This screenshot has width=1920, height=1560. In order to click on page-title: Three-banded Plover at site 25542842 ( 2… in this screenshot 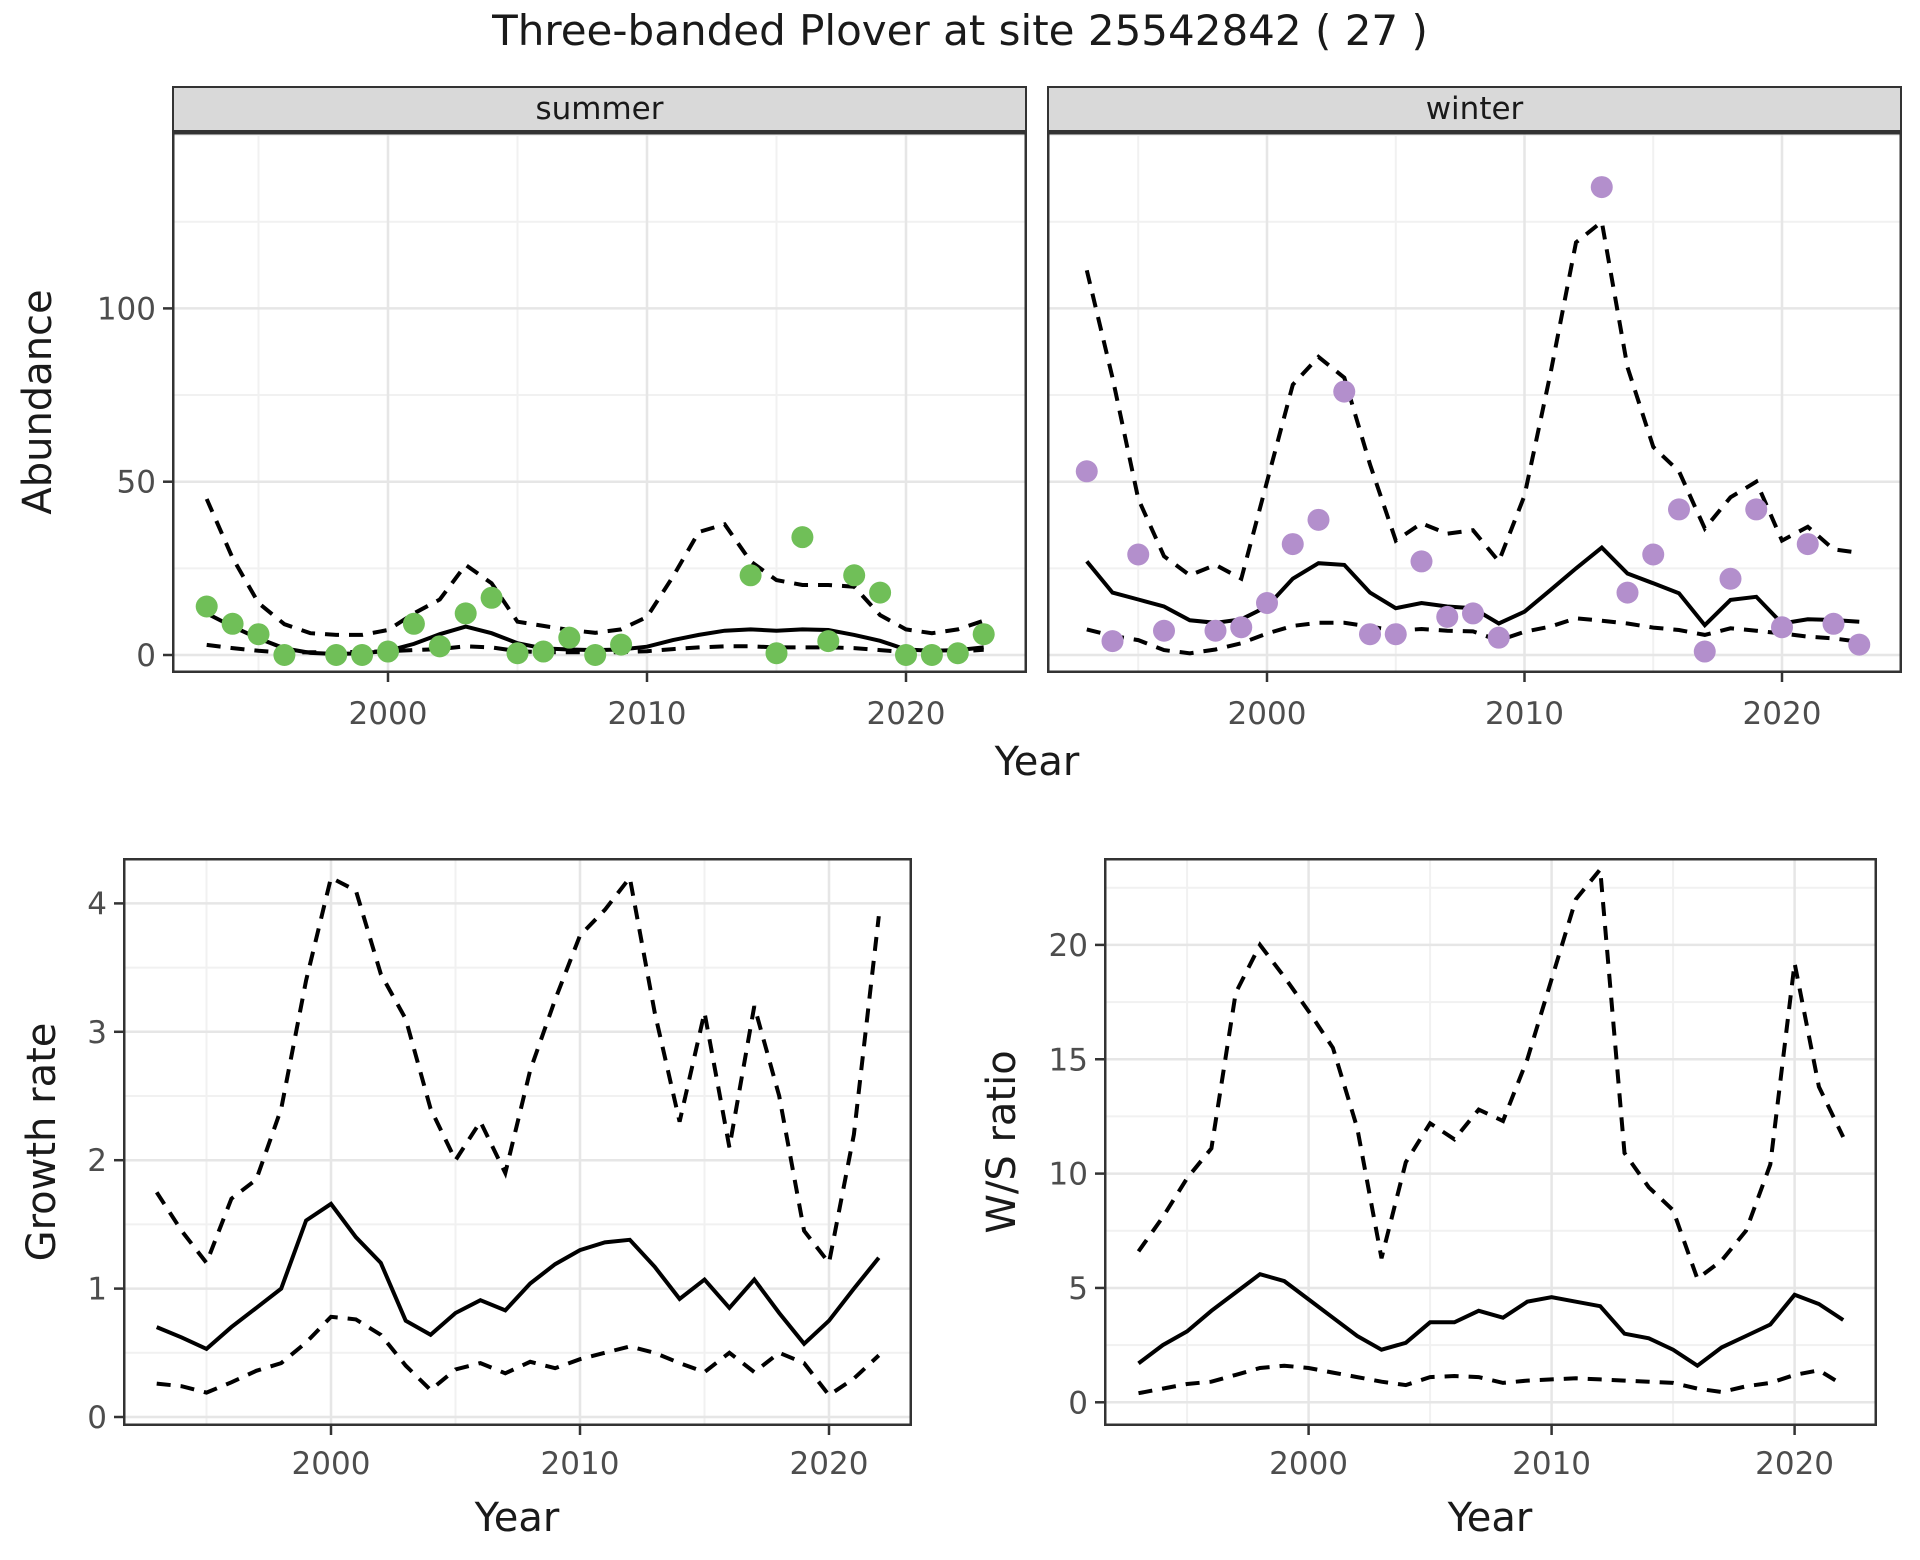, I will do `click(960, 30)`.